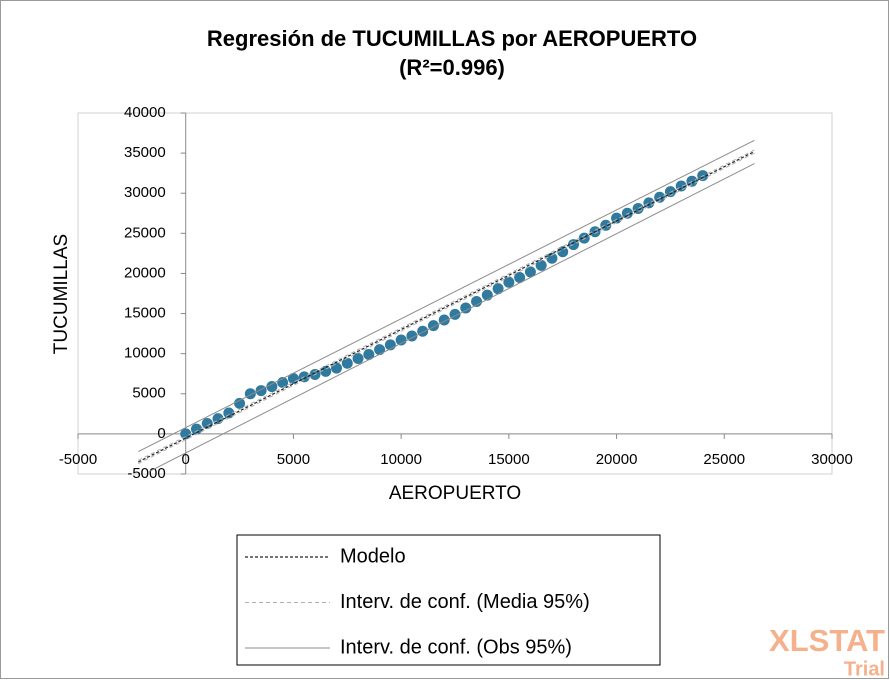 This screenshot has width=890, height=680. Describe the element at coordinates (456, 647) in the screenshot. I see `legend-label: Interv. de conf. (Obs 95%)` at that location.